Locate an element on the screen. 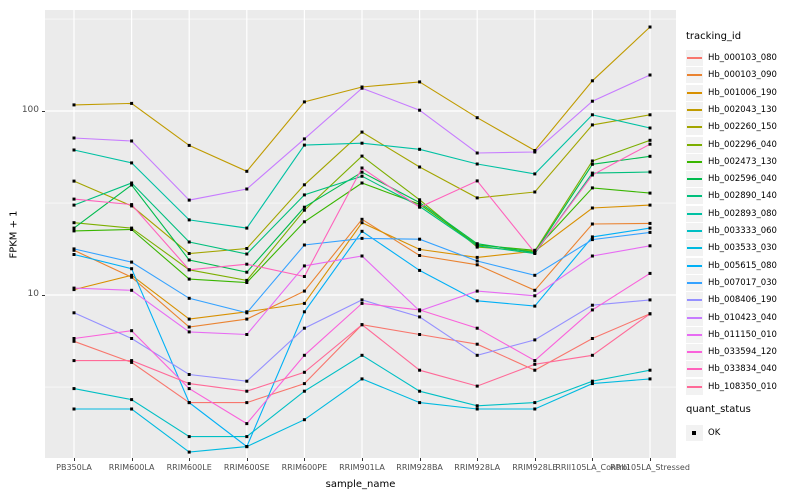  legend-title-quant-status: quant_status is located at coordinates (718, 409).